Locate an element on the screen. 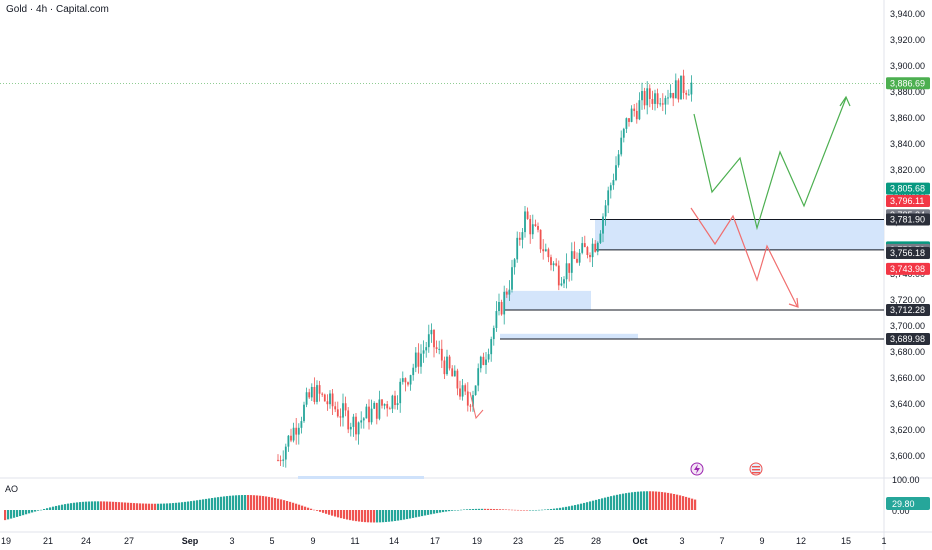 This screenshot has height=550, width=932. y-tick-label: 3,880.00 is located at coordinates (907, 92).